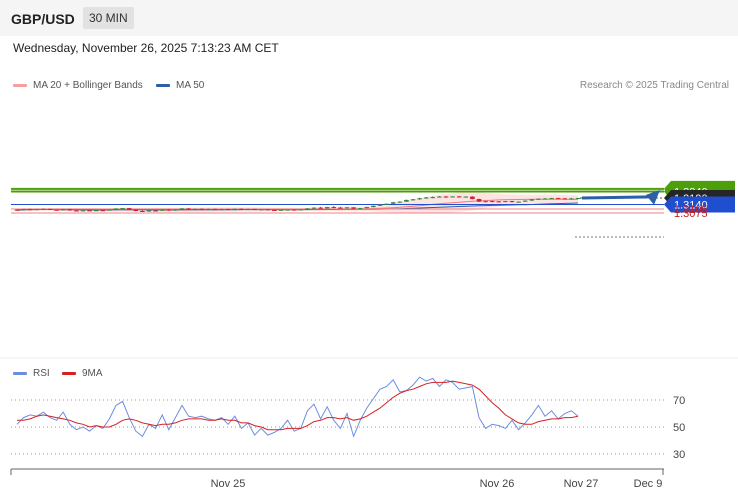  I want to click on projection-arrow, so click(617, 197).